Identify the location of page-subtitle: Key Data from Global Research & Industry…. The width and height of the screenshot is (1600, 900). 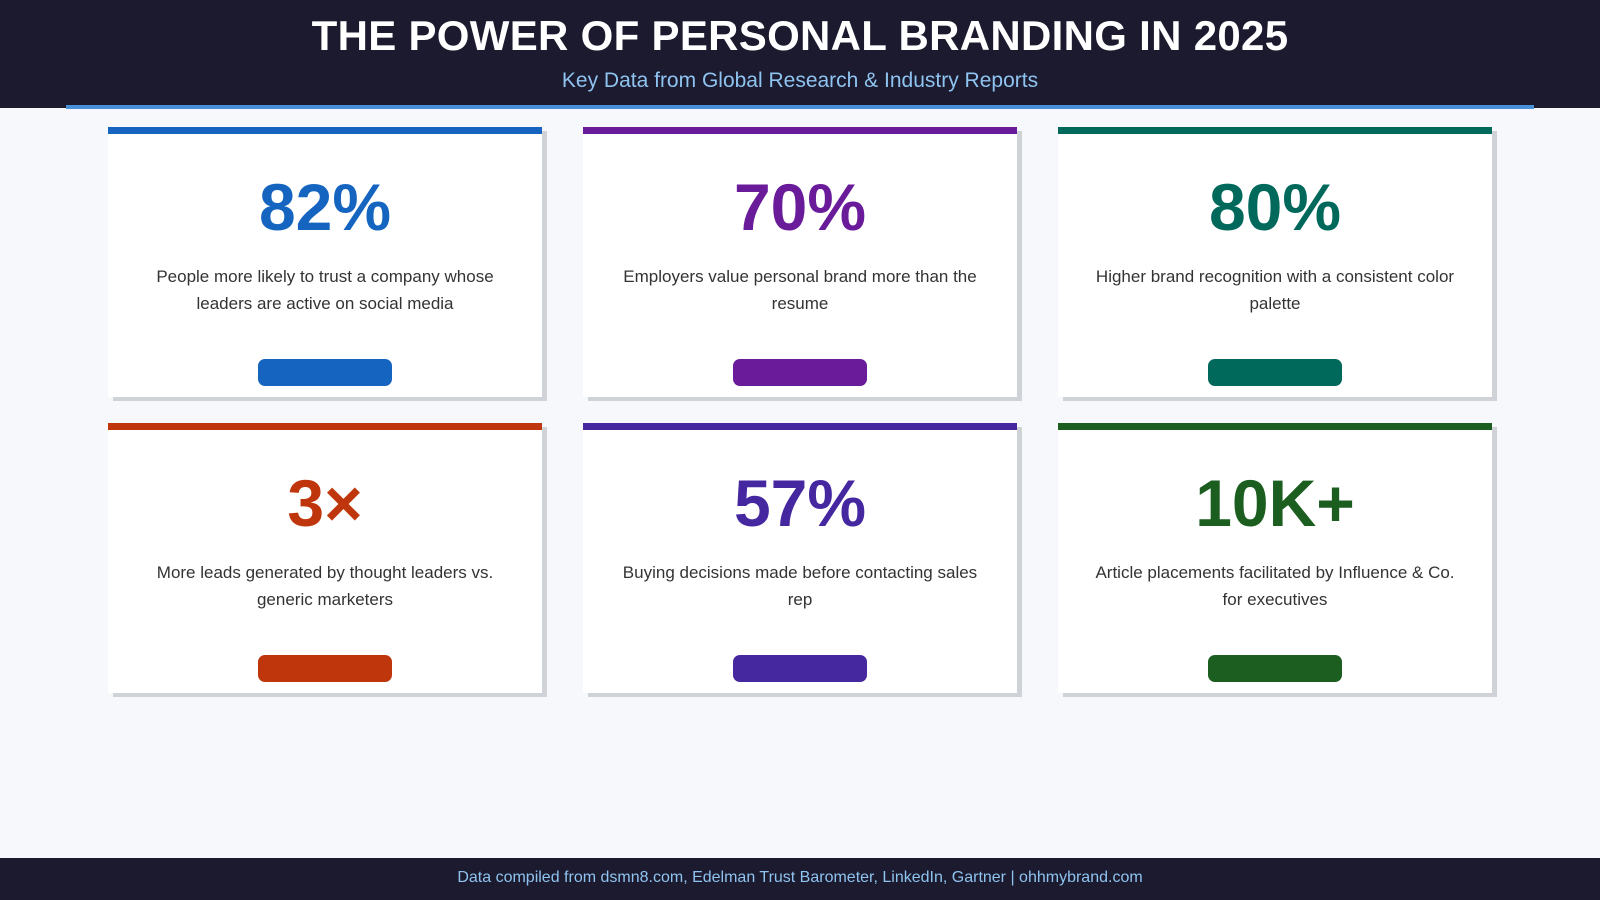
(800, 80).